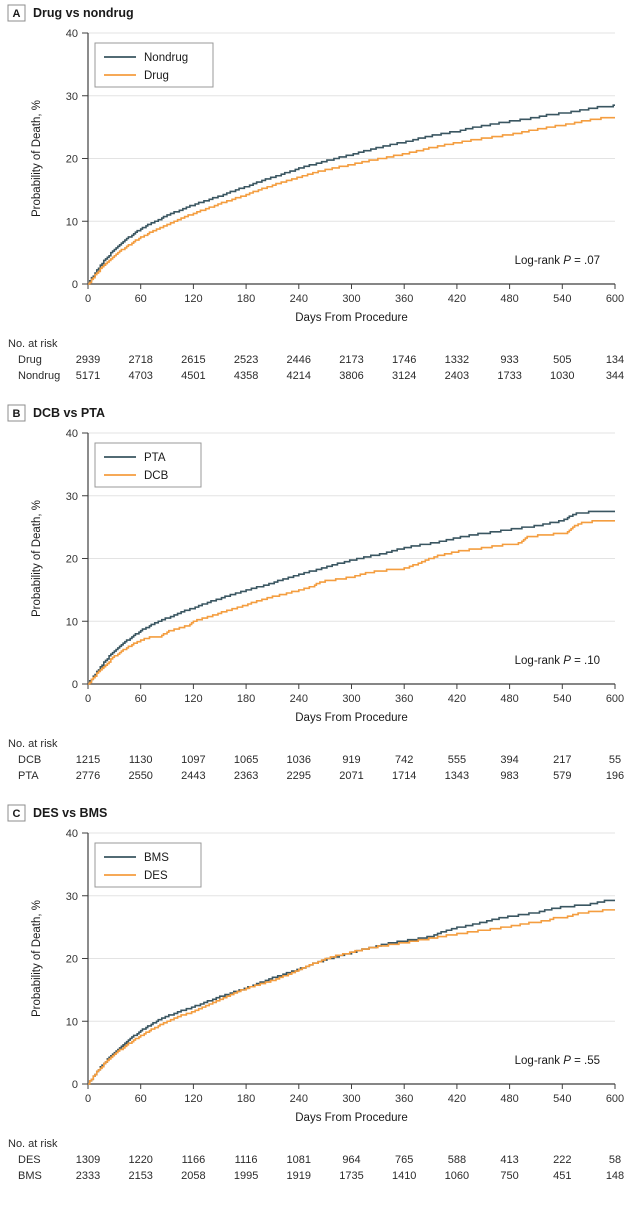 The image size is (630, 1205). Describe the element at coordinates (140, 376) in the screenshot. I see `risk-value: 4703` at that location.